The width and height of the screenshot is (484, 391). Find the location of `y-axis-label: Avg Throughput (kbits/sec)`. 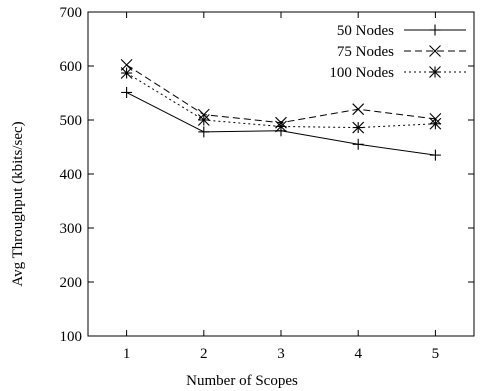

y-axis-label: Avg Throughput (kbits/sec) is located at coordinates (18, 203).